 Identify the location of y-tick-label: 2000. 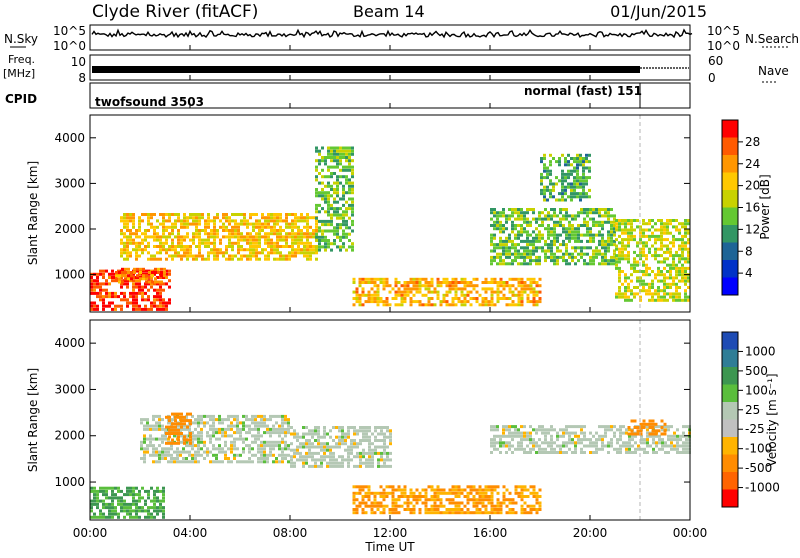
(69, 229).